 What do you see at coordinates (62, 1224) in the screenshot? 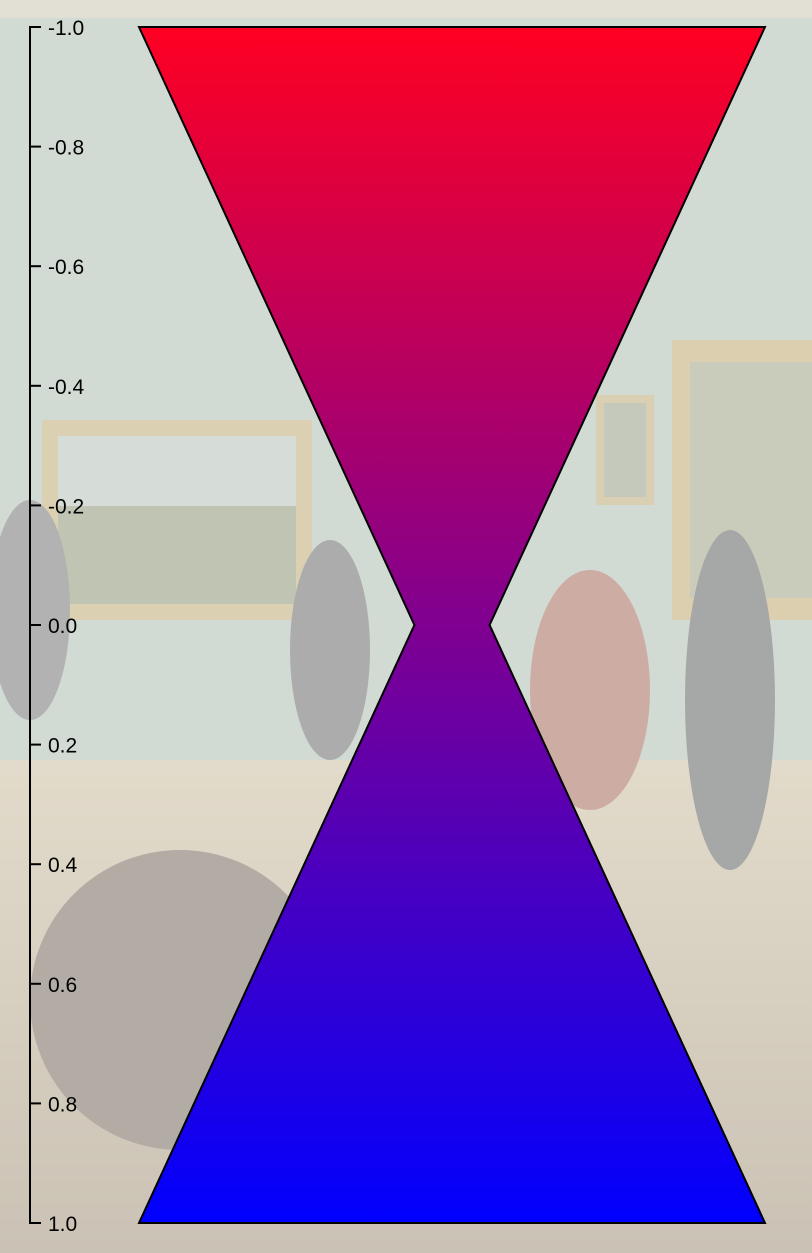
I see `y-tick-label: 1.0` at bounding box center [62, 1224].